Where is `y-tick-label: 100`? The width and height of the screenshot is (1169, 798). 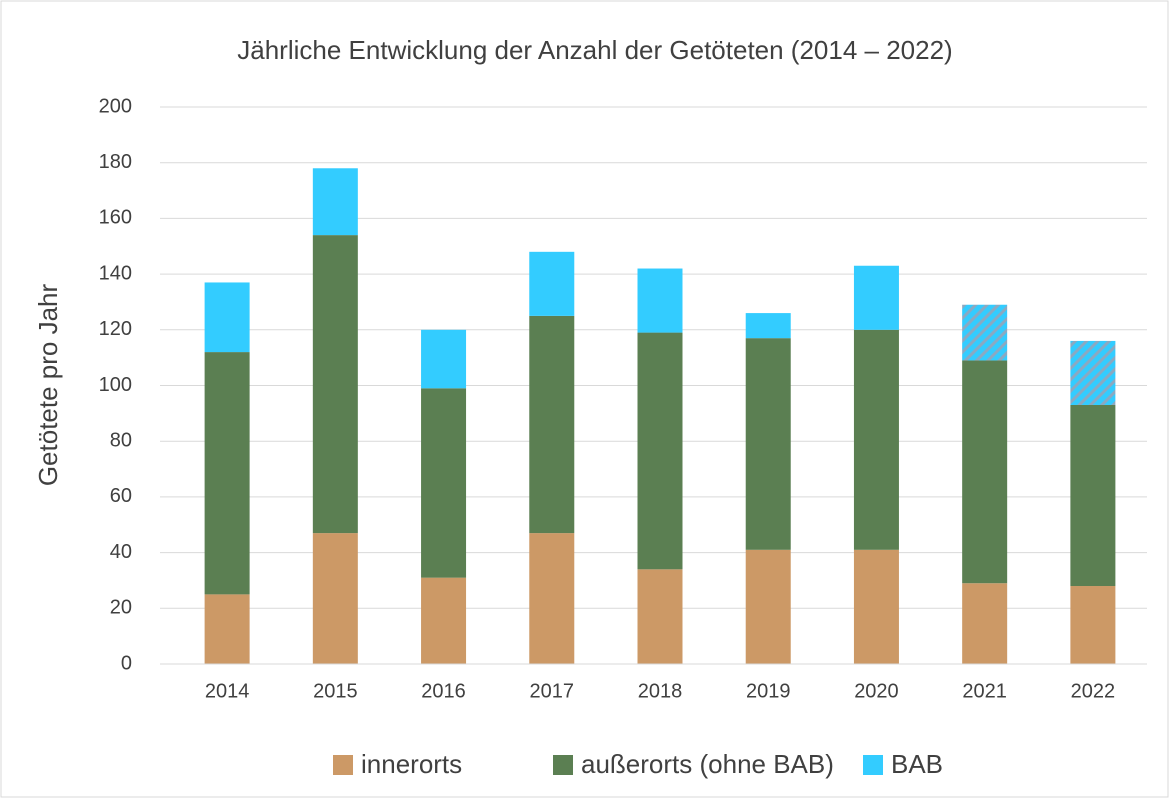
y-tick-label: 100 is located at coordinates (115, 385).